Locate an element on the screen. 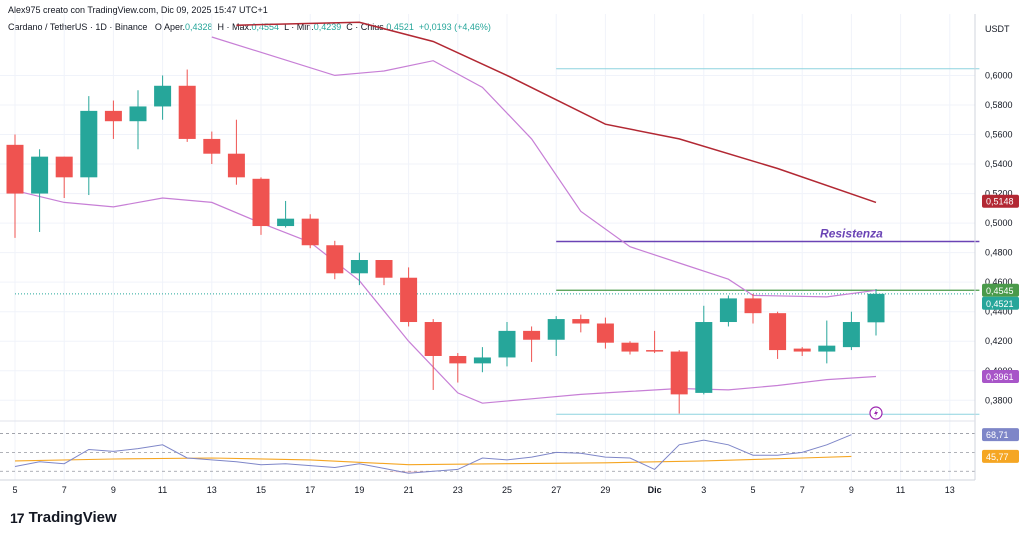 The width and height of the screenshot is (1024, 539). x-tick-label: 29 is located at coordinates (605, 490).